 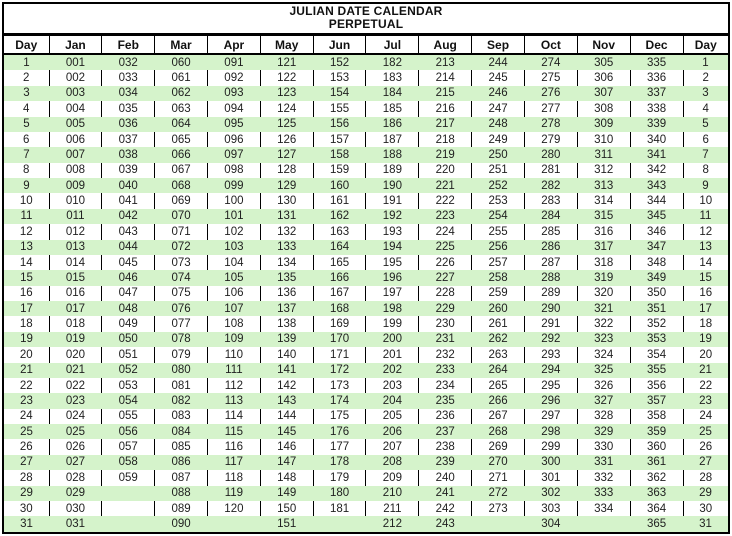 What do you see at coordinates (26, 78) in the screenshot?
I see `day-cell-left: 2` at bounding box center [26, 78].